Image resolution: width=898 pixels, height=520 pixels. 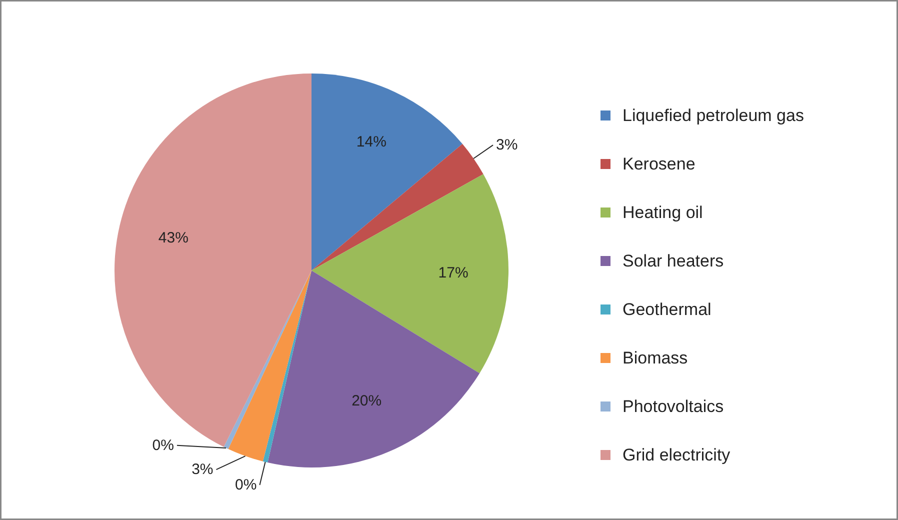 I want to click on data-label: 20%, so click(x=367, y=401).